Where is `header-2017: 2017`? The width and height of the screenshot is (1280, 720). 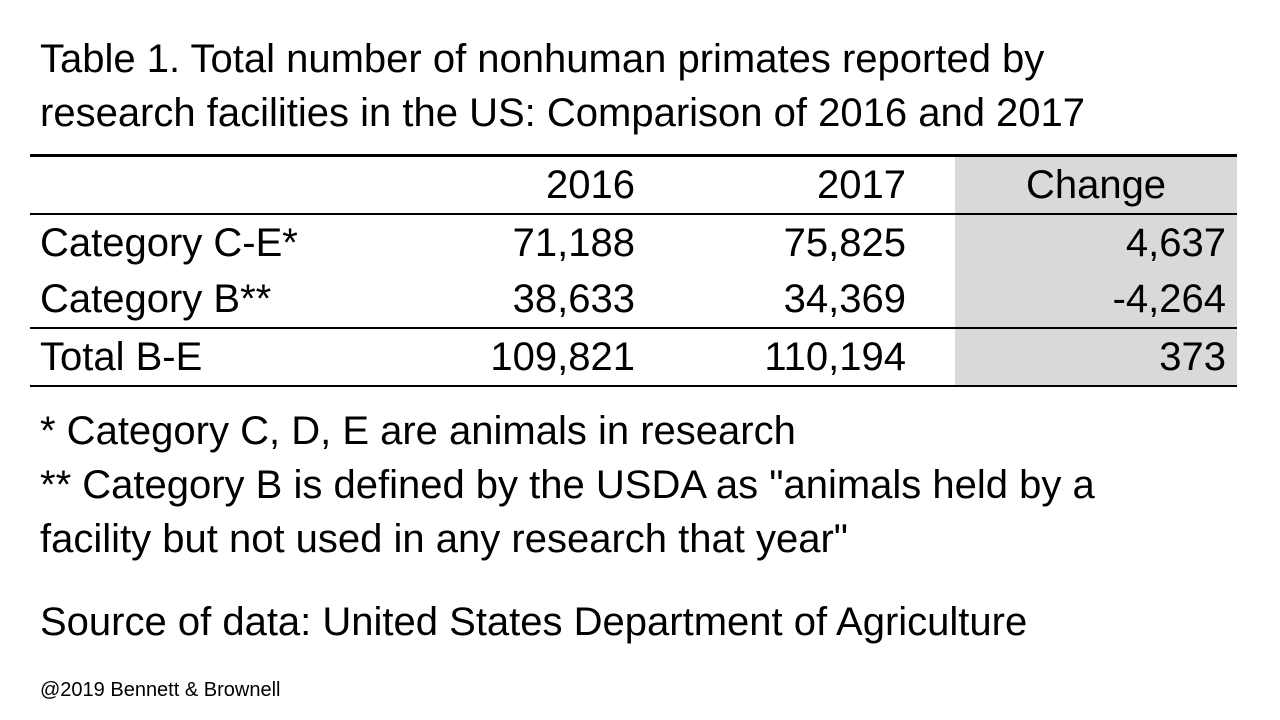
header-2017: 2017 is located at coordinates (861, 185).